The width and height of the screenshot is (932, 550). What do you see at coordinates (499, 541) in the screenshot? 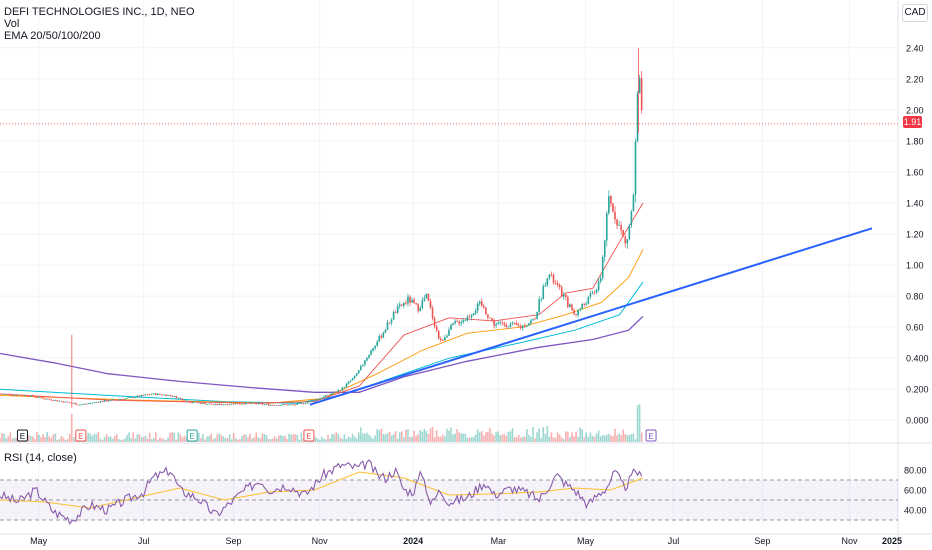
I see `time-tick-label: Mar` at bounding box center [499, 541].